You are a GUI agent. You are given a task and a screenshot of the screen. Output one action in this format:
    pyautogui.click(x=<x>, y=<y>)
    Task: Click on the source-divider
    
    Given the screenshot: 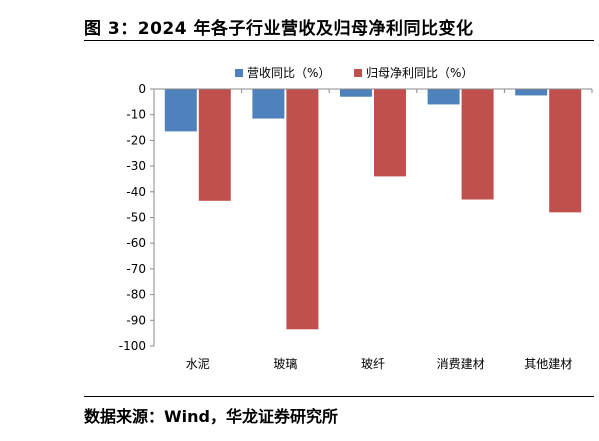 What is the action you would take?
    pyautogui.click(x=339, y=396)
    